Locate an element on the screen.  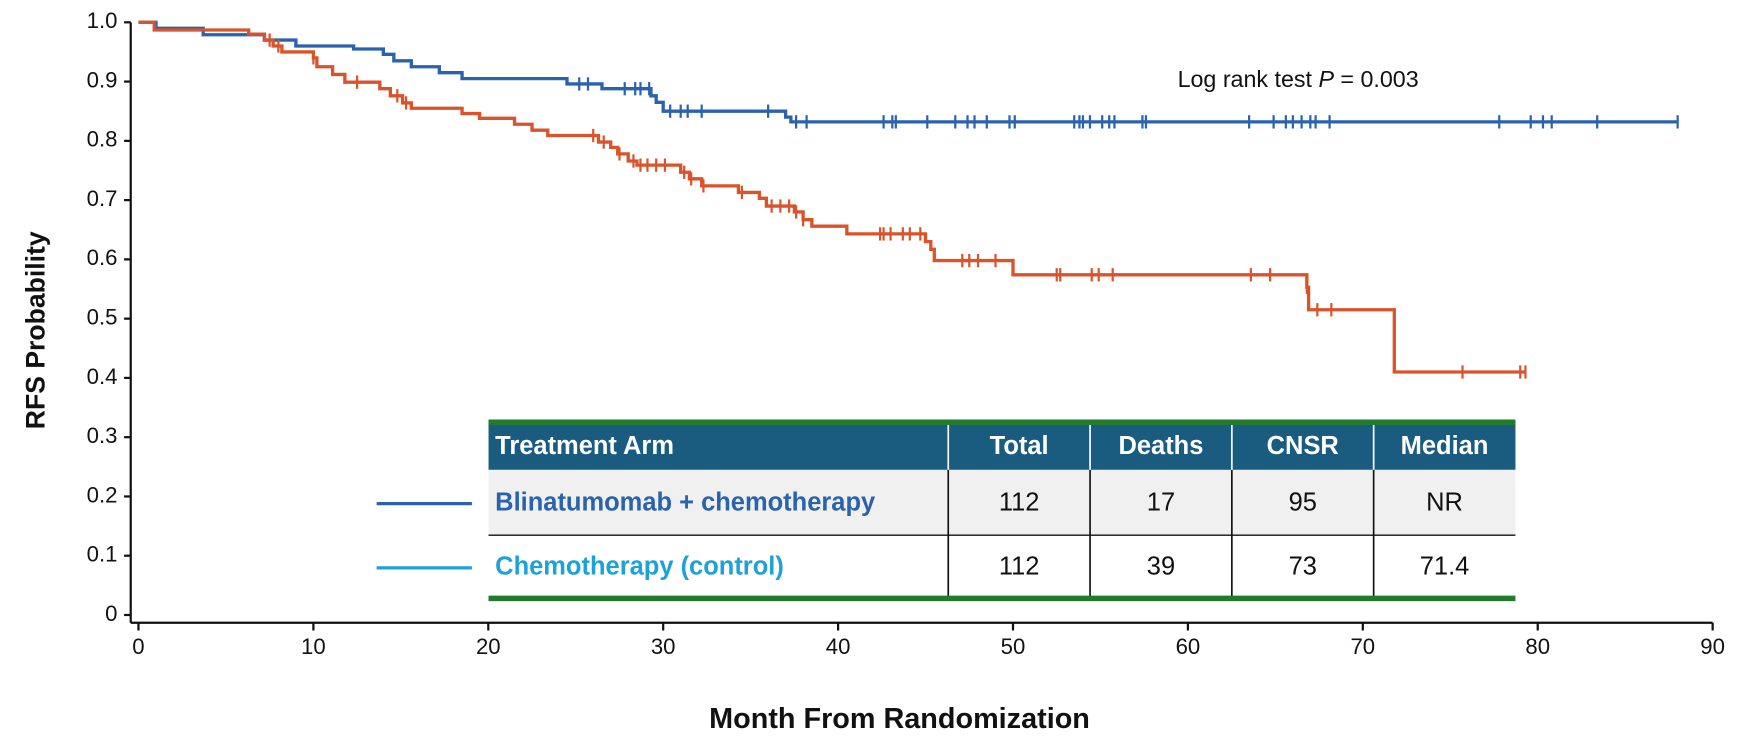
annotation: Log rank test P = 0.003 is located at coordinates (1298, 79).